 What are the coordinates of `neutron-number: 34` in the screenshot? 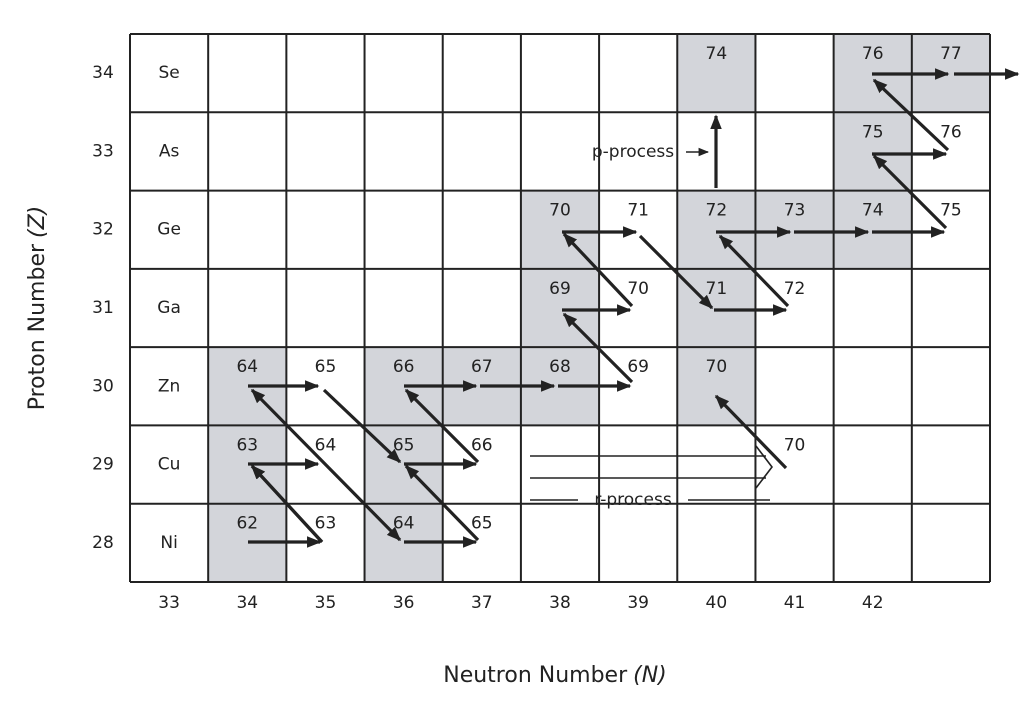 It's located at (247, 603).